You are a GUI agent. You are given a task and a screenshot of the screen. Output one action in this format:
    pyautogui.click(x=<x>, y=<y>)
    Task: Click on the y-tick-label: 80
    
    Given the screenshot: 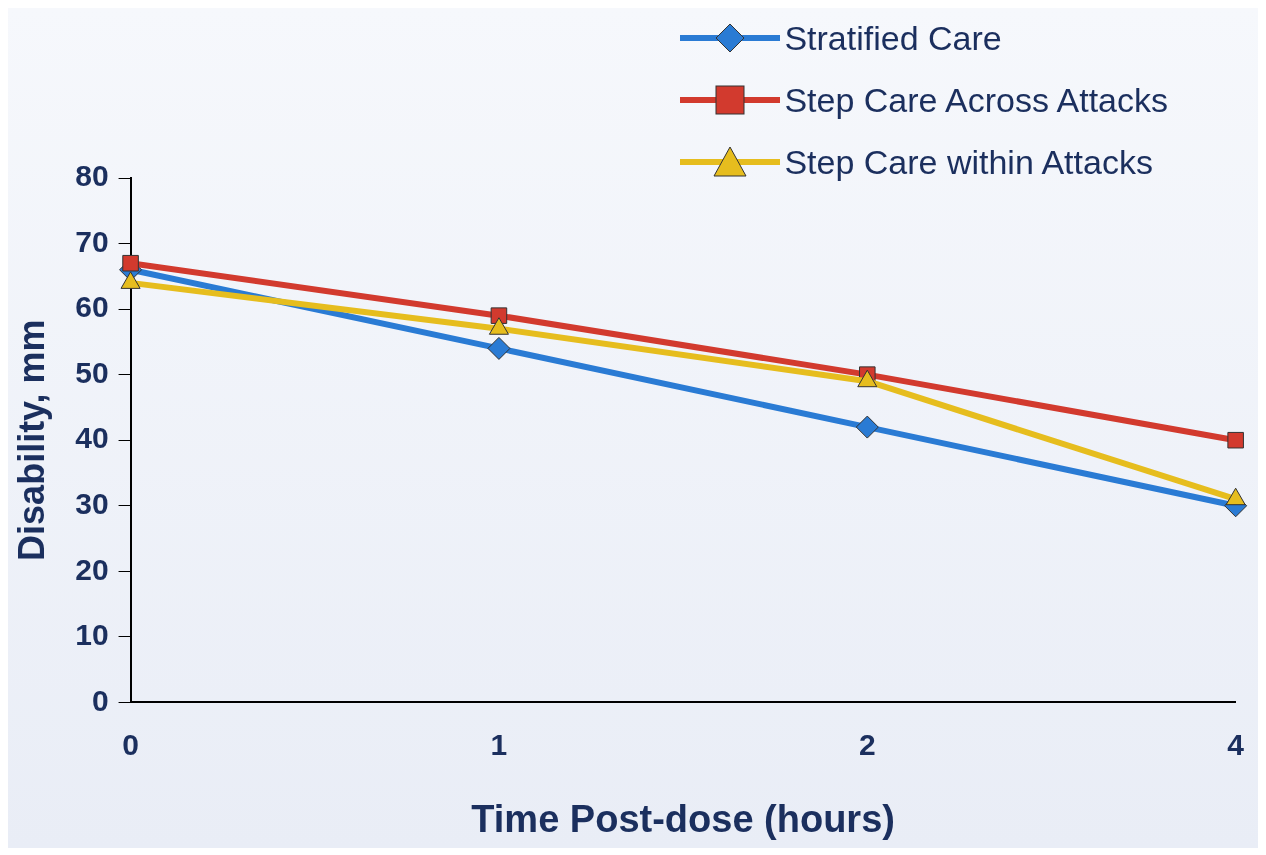 What is the action you would take?
    pyautogui.click(x=92, y=176)
    